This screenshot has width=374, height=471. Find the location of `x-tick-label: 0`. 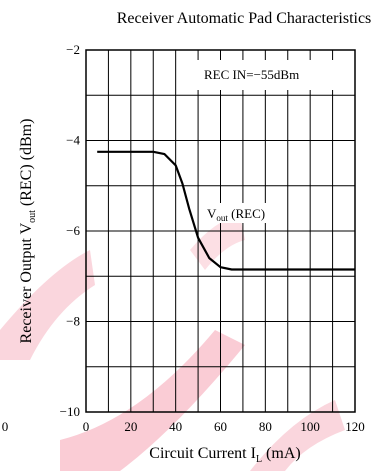

x-tick-label: 0 is located at coordinates (86, 426).